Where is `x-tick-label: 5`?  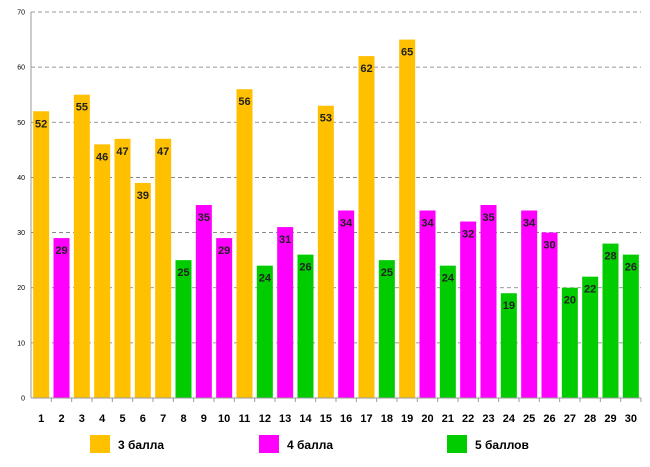 x-tick-label: 5 is located at coordinates (122, 419).